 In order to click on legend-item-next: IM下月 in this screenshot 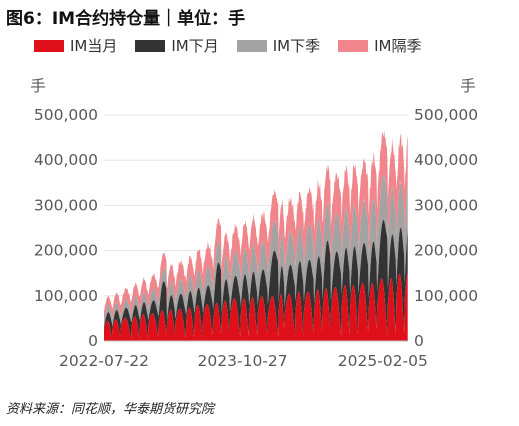, I will do `click(177, 45)`.